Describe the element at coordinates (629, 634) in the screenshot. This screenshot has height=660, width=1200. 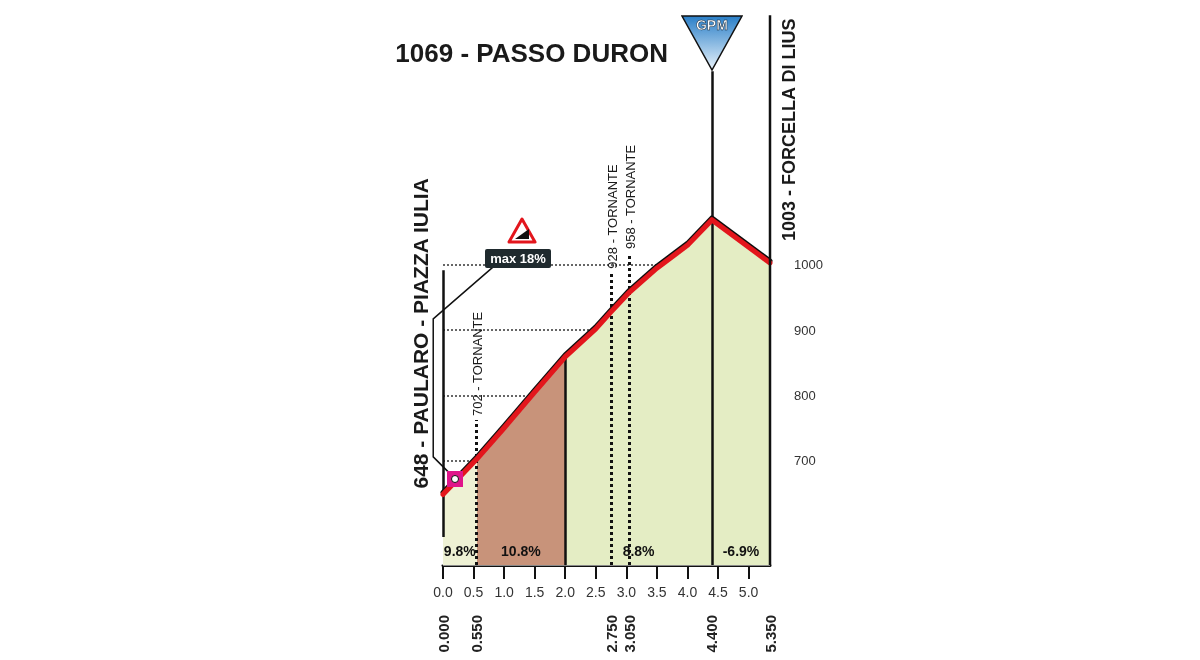
I see `x2-tick-label: 3.050` at that location.